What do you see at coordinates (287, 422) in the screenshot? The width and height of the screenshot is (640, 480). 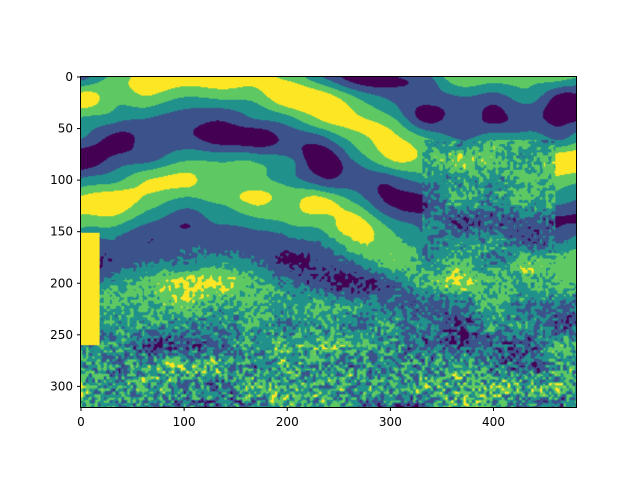 I see `x-tick-label: 200` at bounding box center [287, 422].